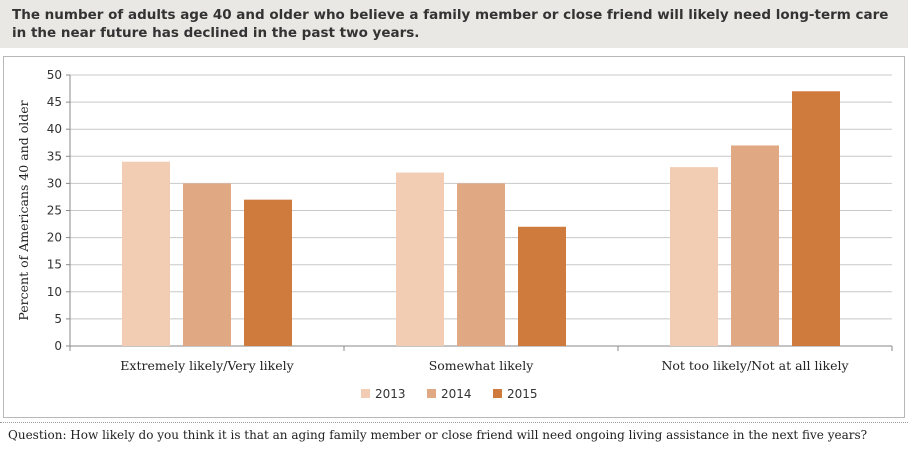 The width and height of the screenshot is (908, 451). Describe the element at coordinates (390, 394) in the screenshot. I see `legend-label: 2013` at that location.